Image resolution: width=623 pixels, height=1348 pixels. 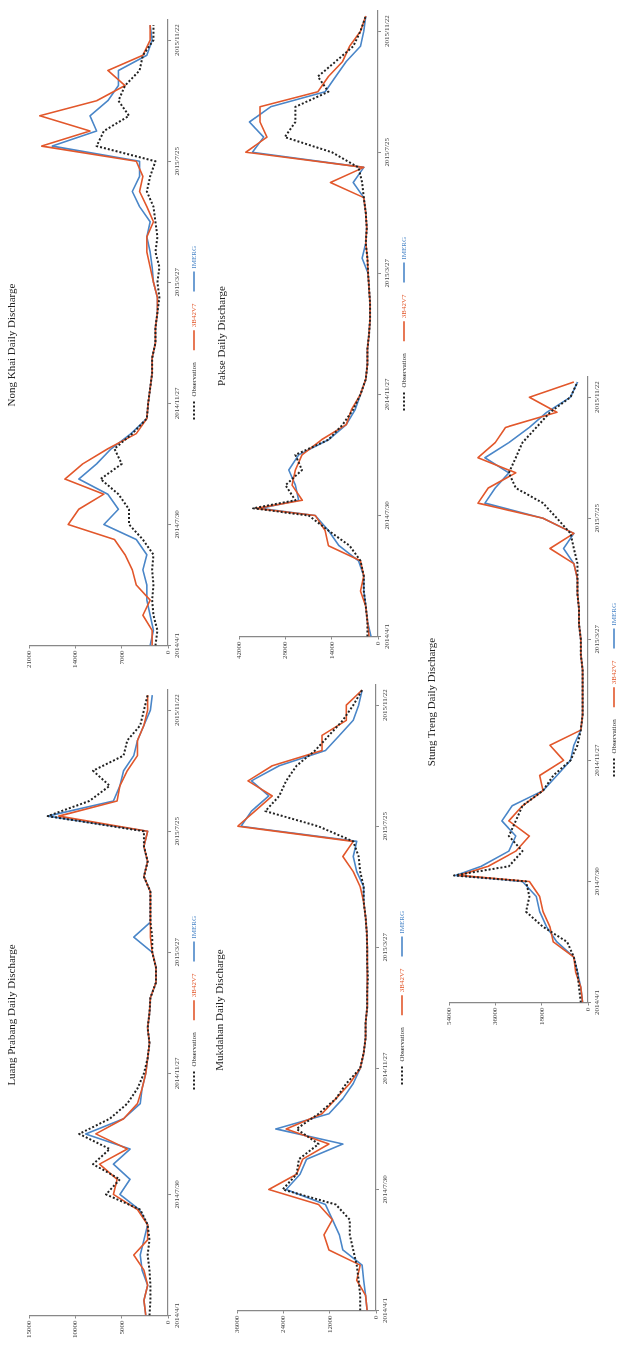 I want to click on text: Nong Khai Daily Discharge, so click(x=11, y=345).